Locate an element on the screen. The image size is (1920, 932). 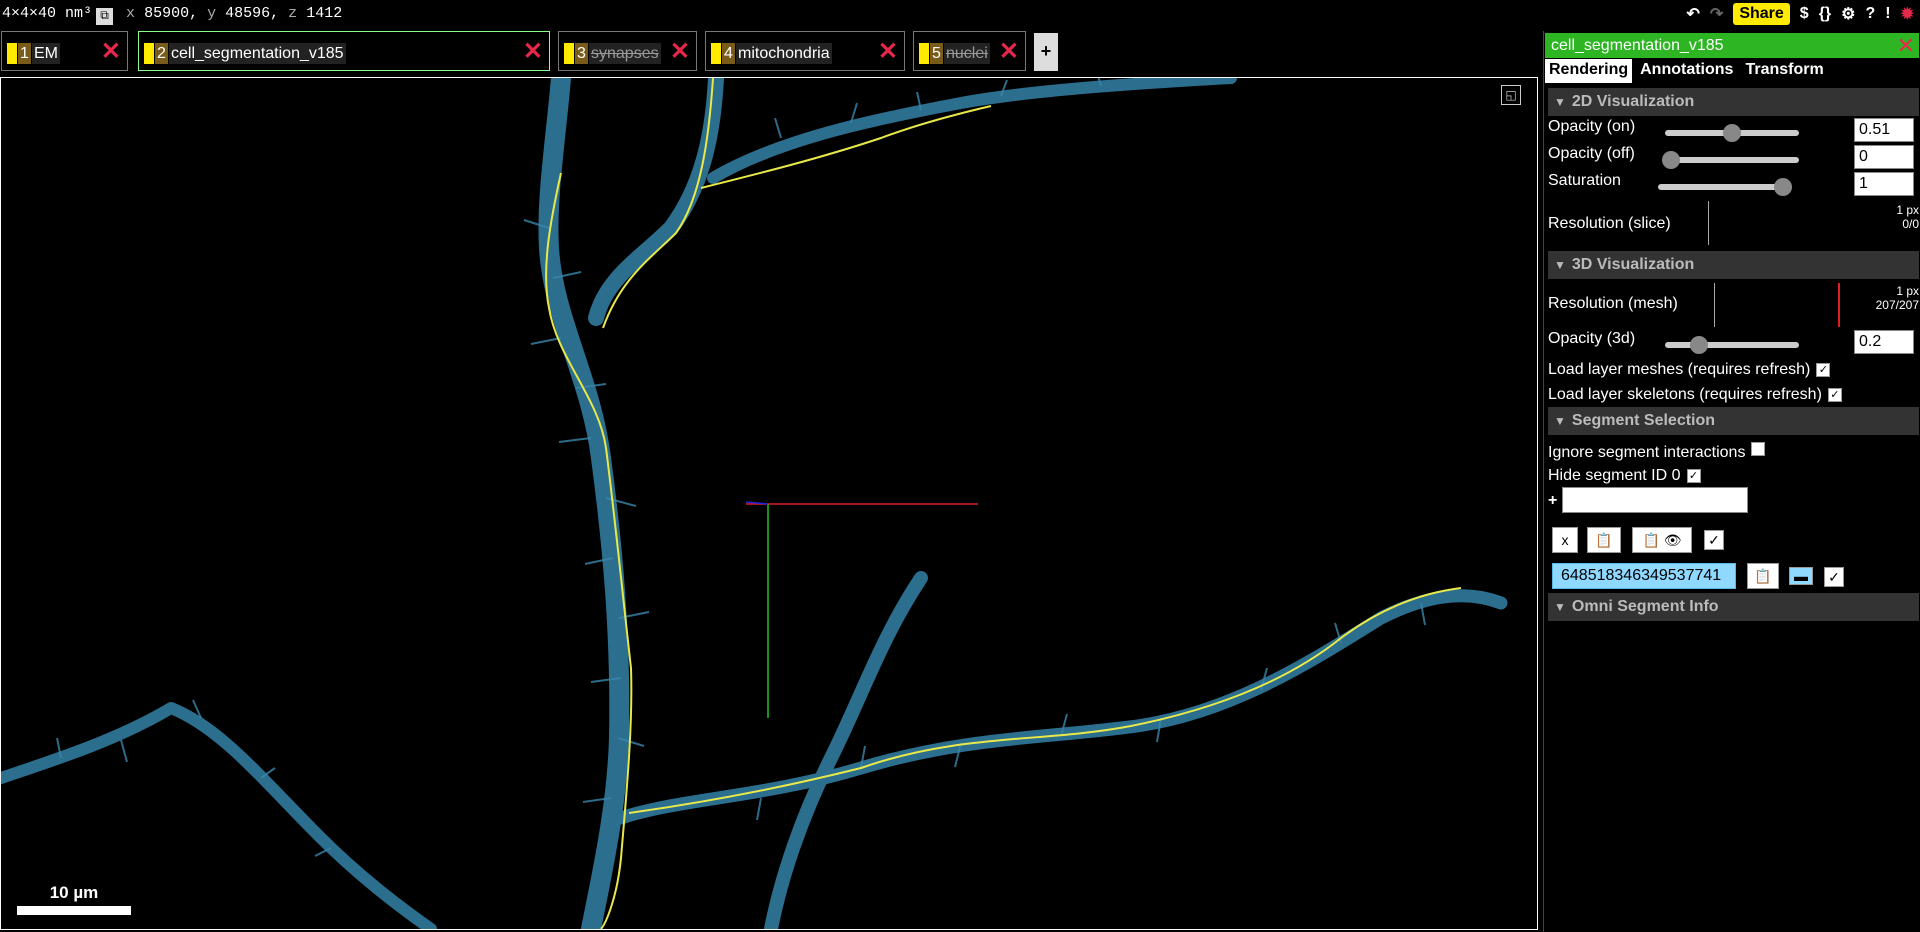
clipboard-icon: 📋 is located at coordinates (1604, 540).